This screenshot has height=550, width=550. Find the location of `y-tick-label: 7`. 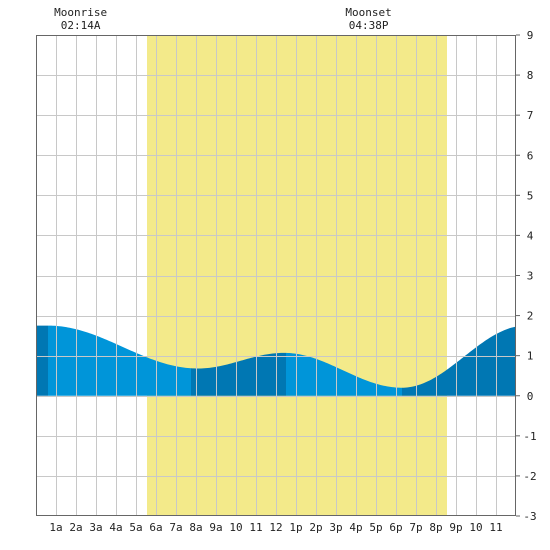

y-tick-label: 7 is located at coordinates (530, 115).